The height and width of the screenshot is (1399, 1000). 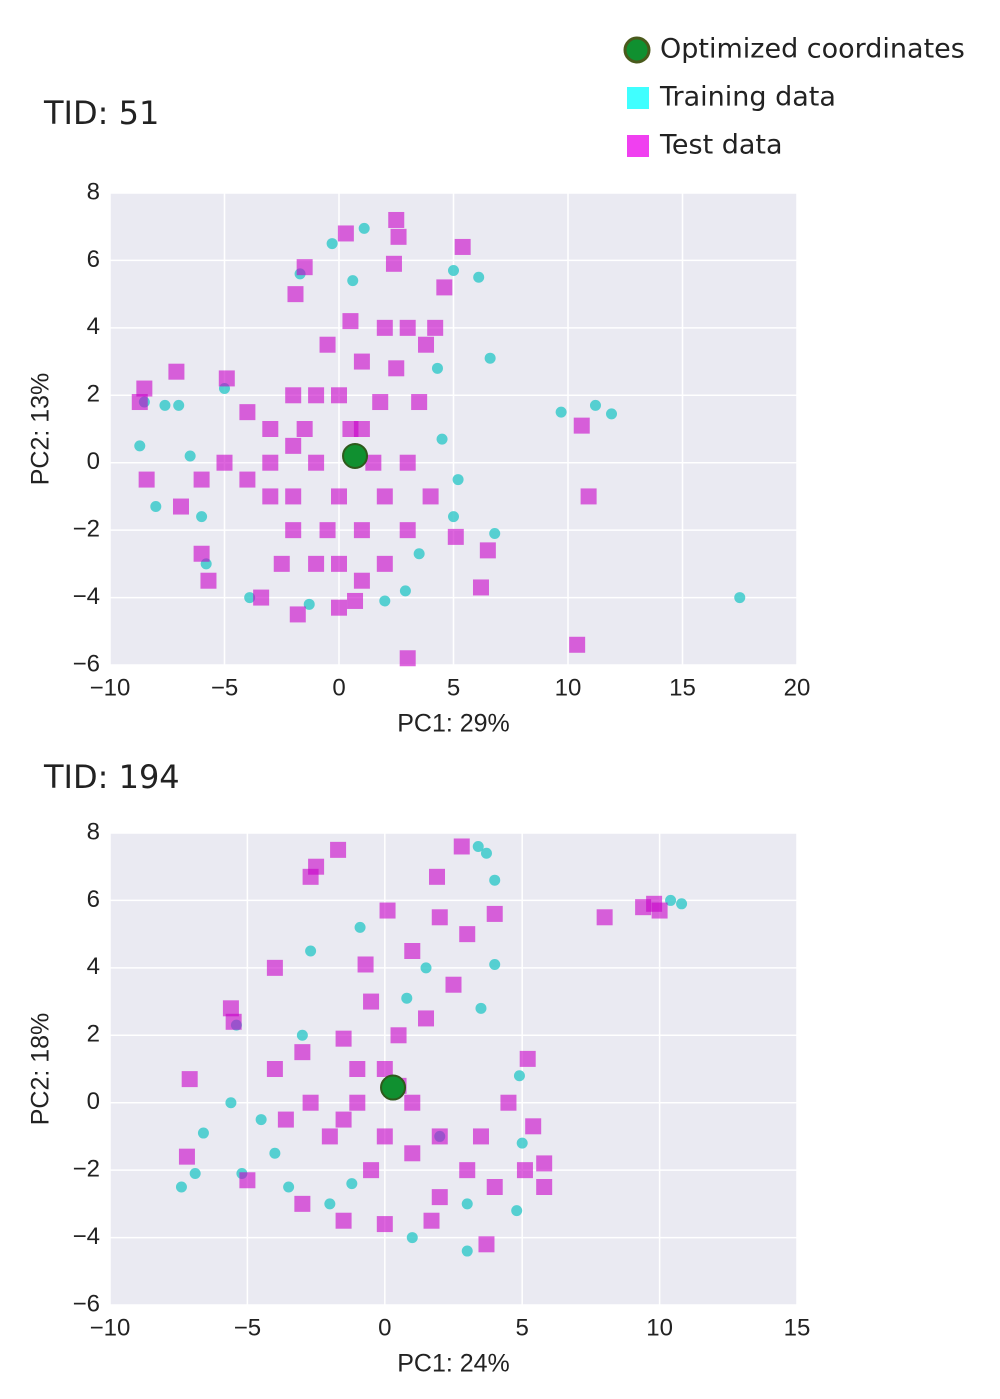 I want to click on y-tick-label: 2, so click(x=93, y=1034).